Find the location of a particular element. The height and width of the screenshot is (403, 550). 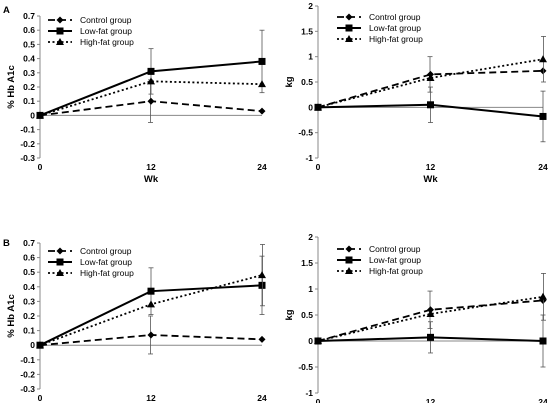

y-tick-label: 0.2 is located at coordinates (29, 87).